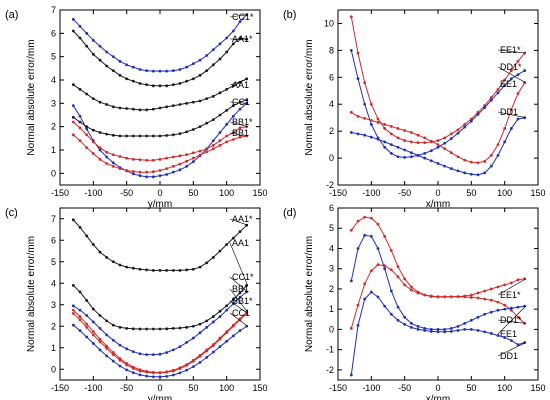 This screenshot has width=550, height=400. Describe the element at coordinates (193, 193) in the screenshot. I see `x-tick-label: 50` at that location.